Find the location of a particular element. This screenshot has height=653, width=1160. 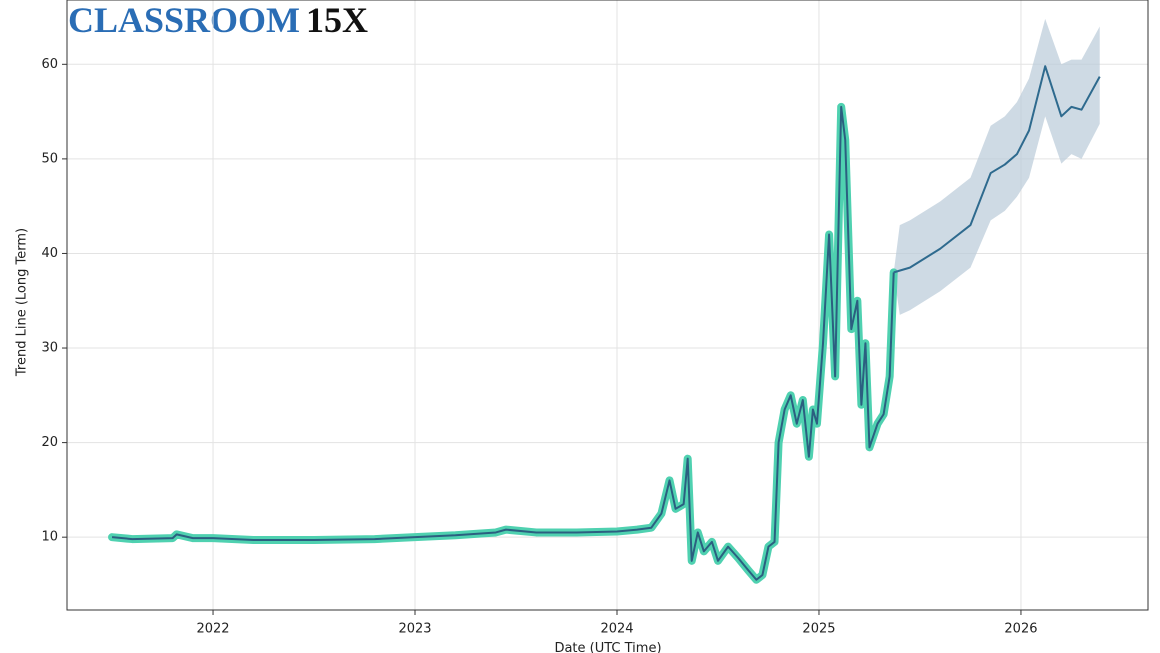

x-tick-label: 2022 is located at coordinates (212, 629).